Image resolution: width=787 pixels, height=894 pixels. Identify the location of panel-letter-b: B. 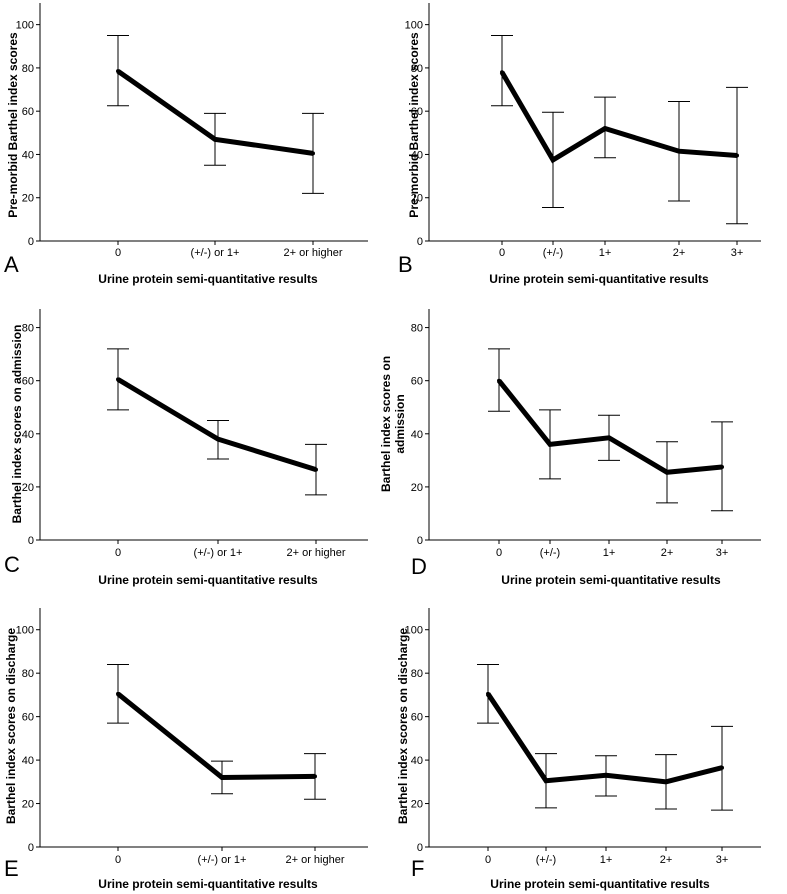
(405, 264).